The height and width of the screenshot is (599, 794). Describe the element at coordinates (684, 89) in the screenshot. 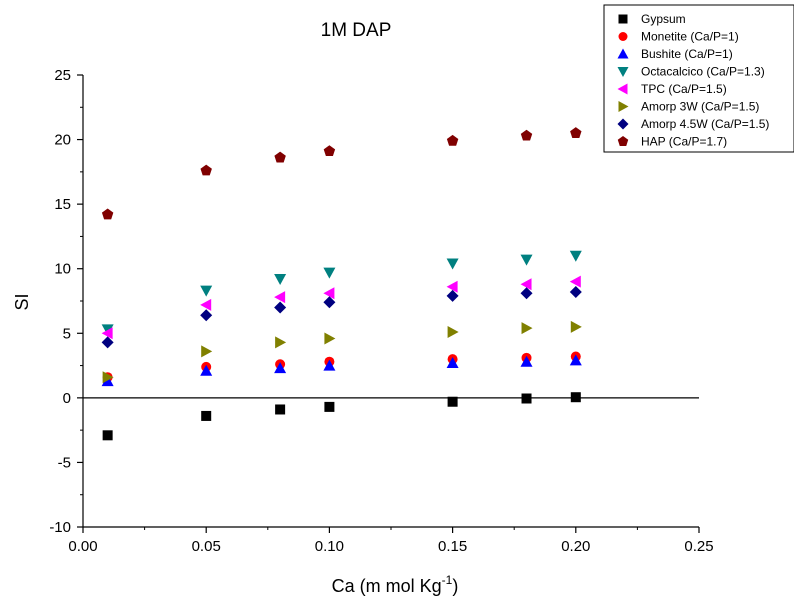

I see `legend-label: TPC (Ca/P=1.5)` at that location.